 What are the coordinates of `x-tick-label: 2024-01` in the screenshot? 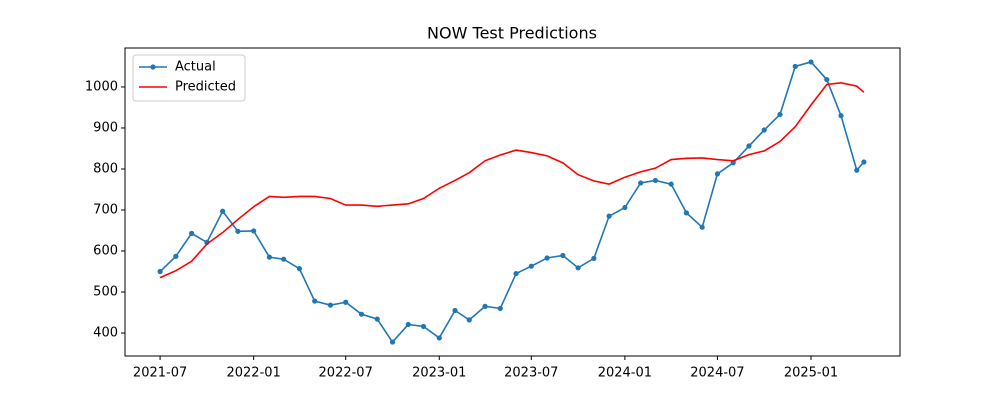 It's located at (625, 373).